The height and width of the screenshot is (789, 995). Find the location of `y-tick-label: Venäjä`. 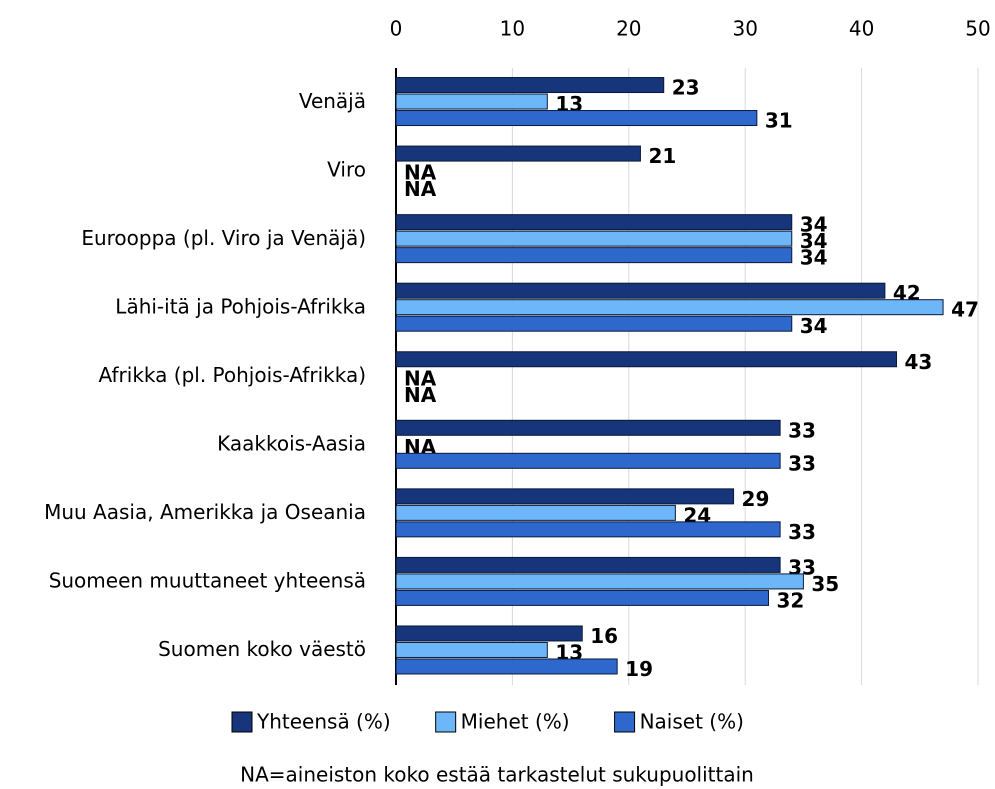

y-tick-label: Venäjä is located at coordinates (332, 101).